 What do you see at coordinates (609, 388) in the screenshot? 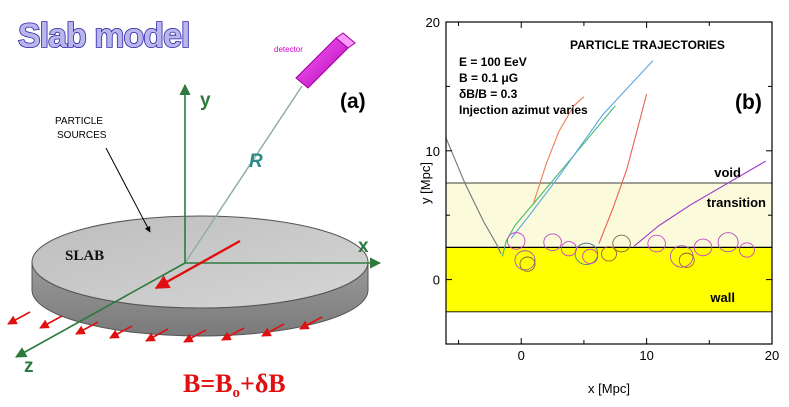
I see `x-axis-title: x [Mpc]` at bounding box center [609, 388].